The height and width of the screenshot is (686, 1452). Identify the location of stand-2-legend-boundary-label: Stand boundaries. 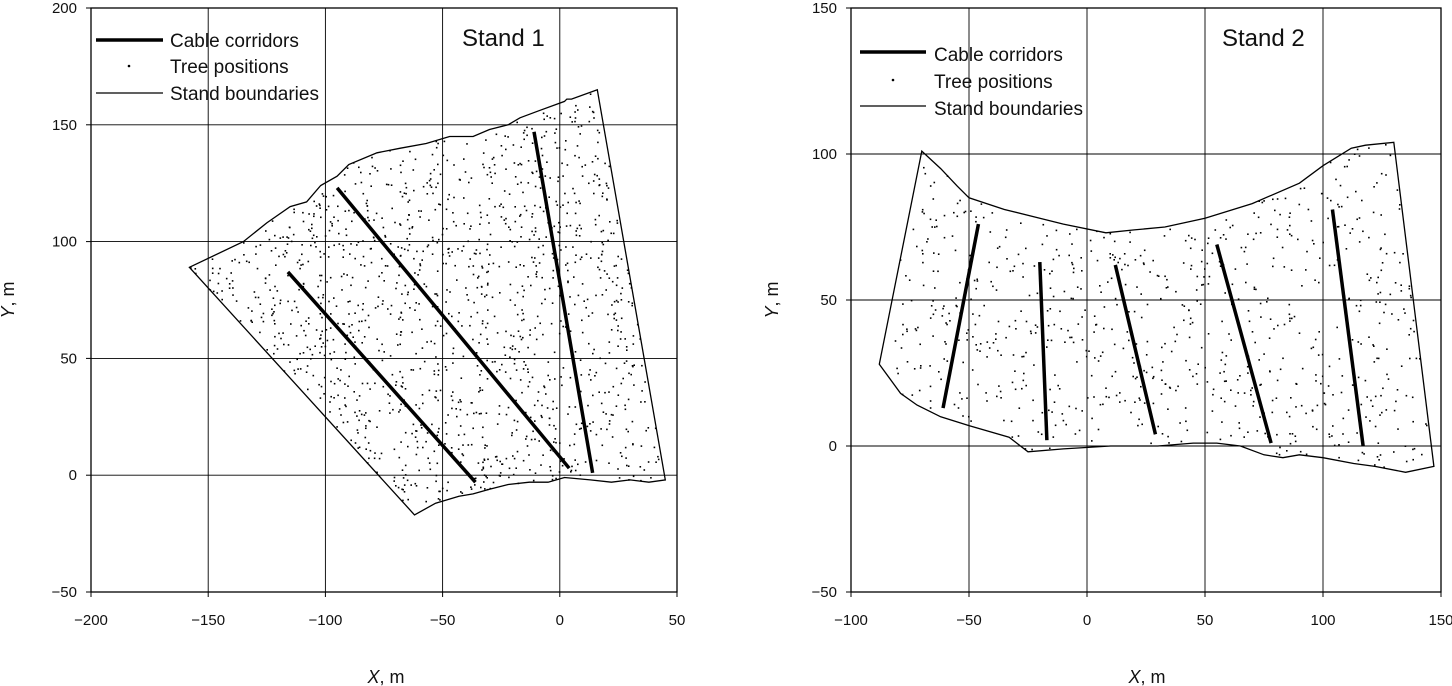
(1008, 109).